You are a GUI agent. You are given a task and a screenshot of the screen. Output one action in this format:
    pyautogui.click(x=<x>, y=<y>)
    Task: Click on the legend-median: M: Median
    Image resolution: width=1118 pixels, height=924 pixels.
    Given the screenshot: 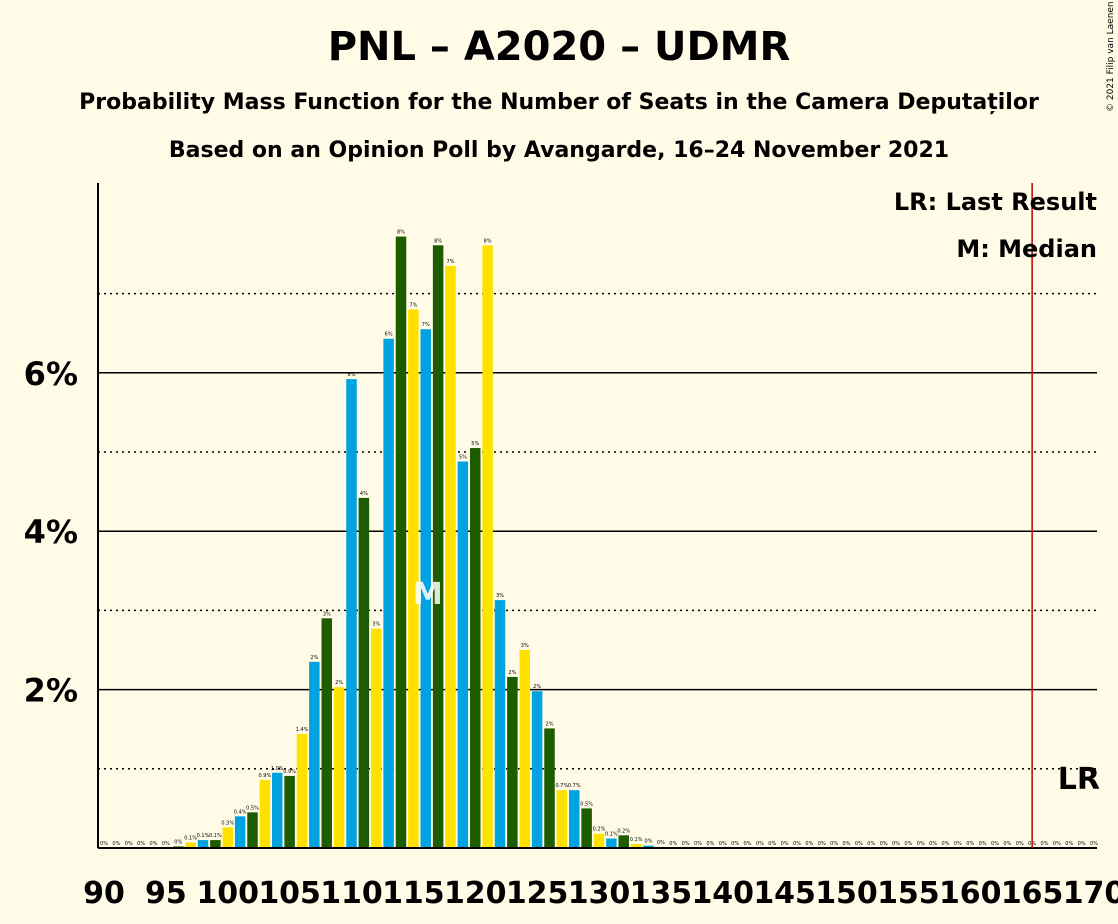 What is the action you would take?
    pyautogui.click(x=1026, y=249)
    